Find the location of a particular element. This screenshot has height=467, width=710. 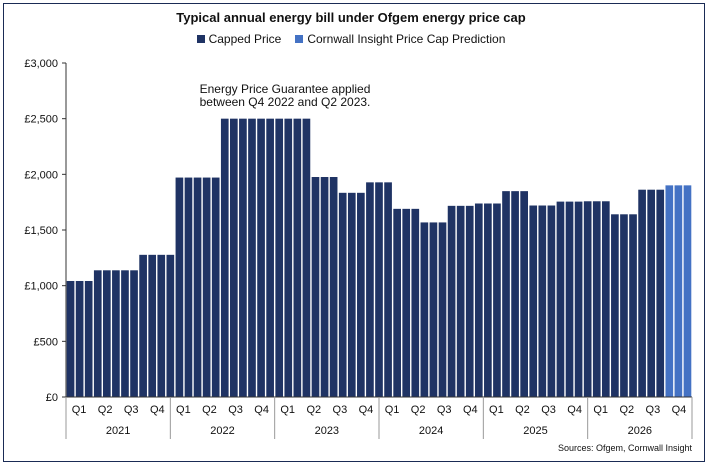

legend-swatch-prediction is located at coordinates (299, 39).